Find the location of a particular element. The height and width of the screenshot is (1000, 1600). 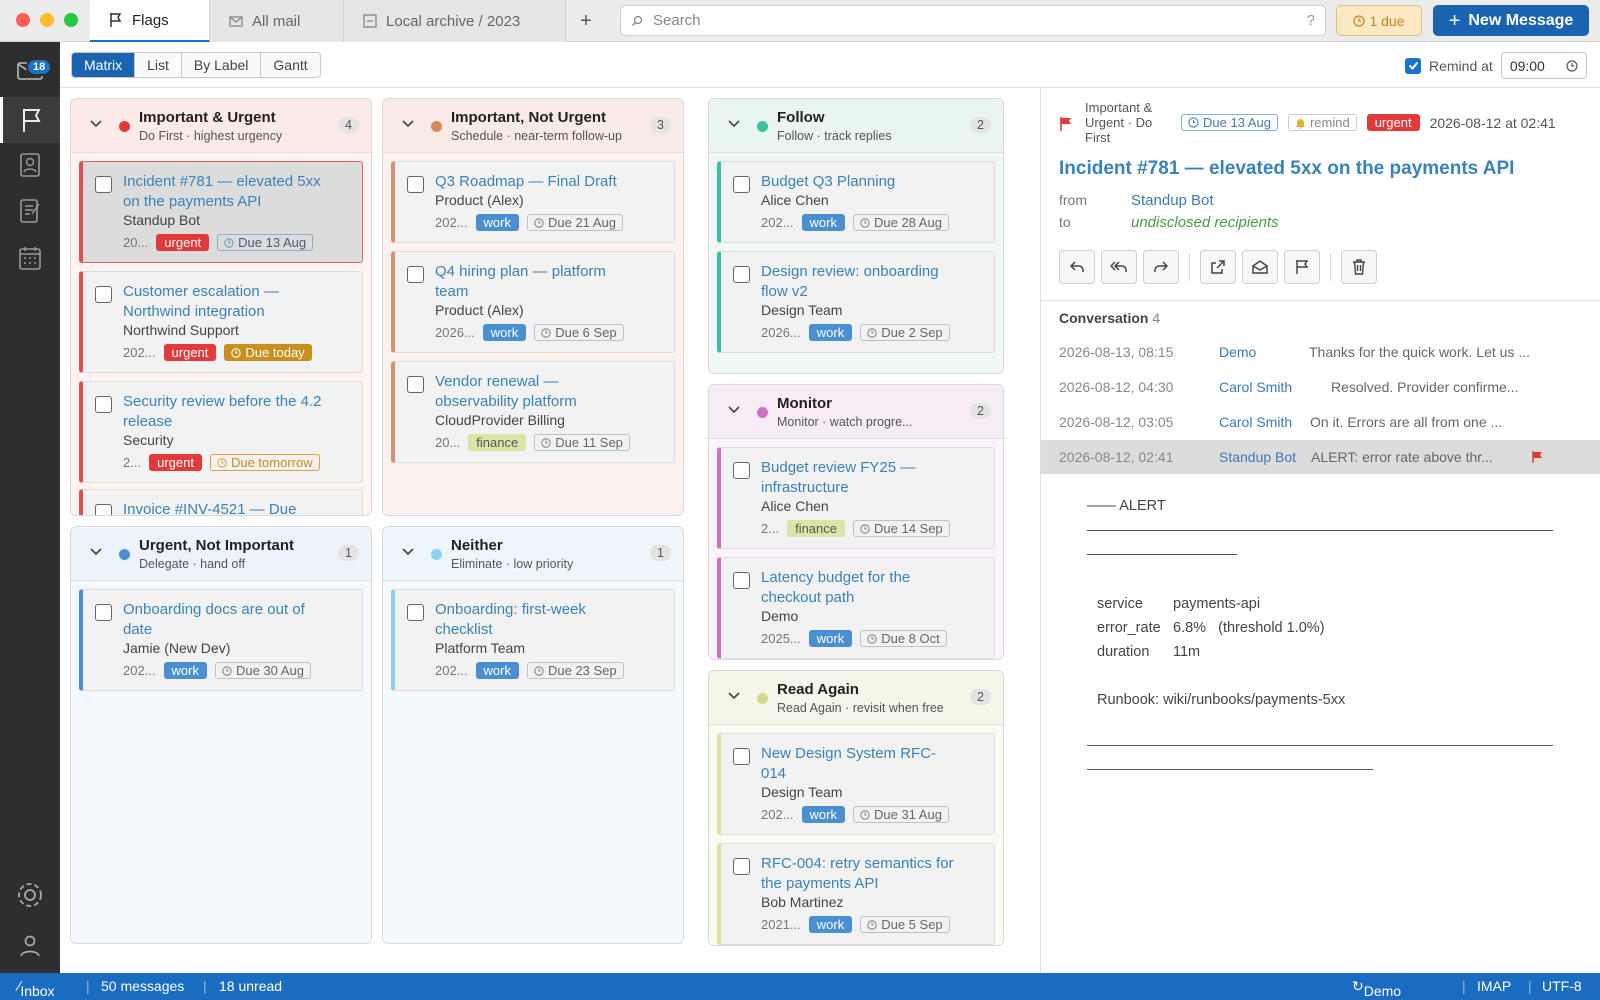

message-label-badge: urgent is located at coordinates (1393, 122).